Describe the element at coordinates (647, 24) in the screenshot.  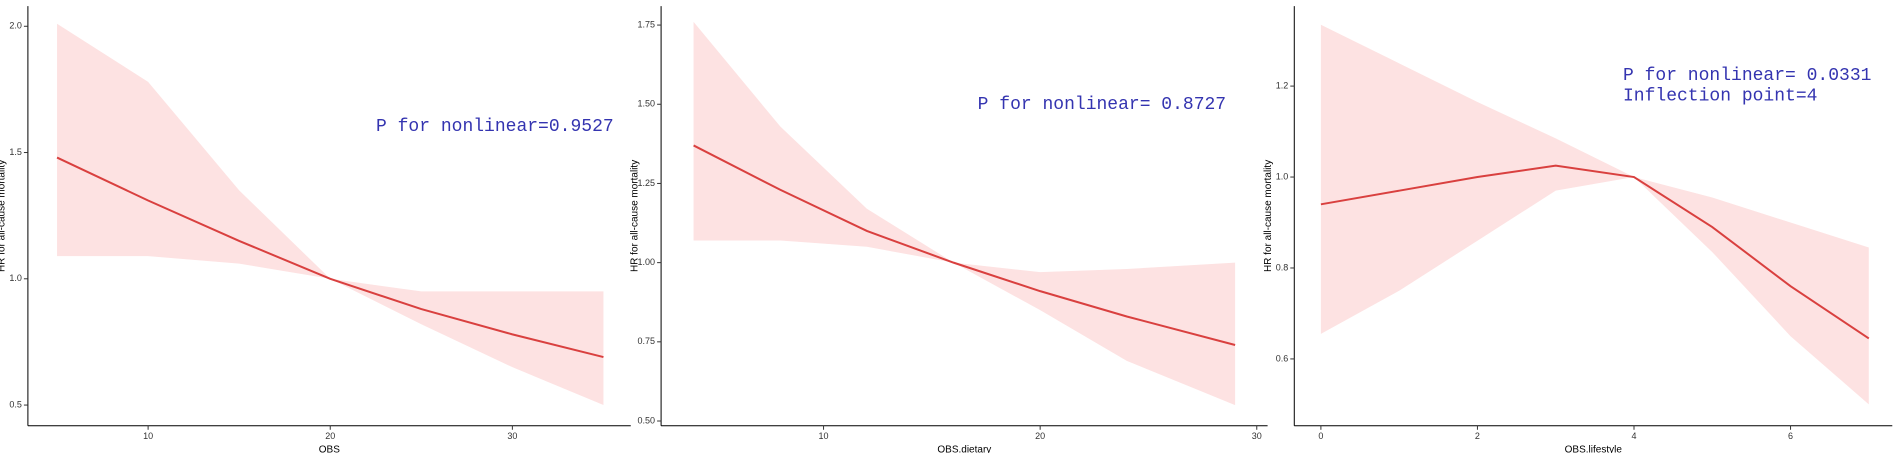
I see `y-tick-label: 1.75` at that location.